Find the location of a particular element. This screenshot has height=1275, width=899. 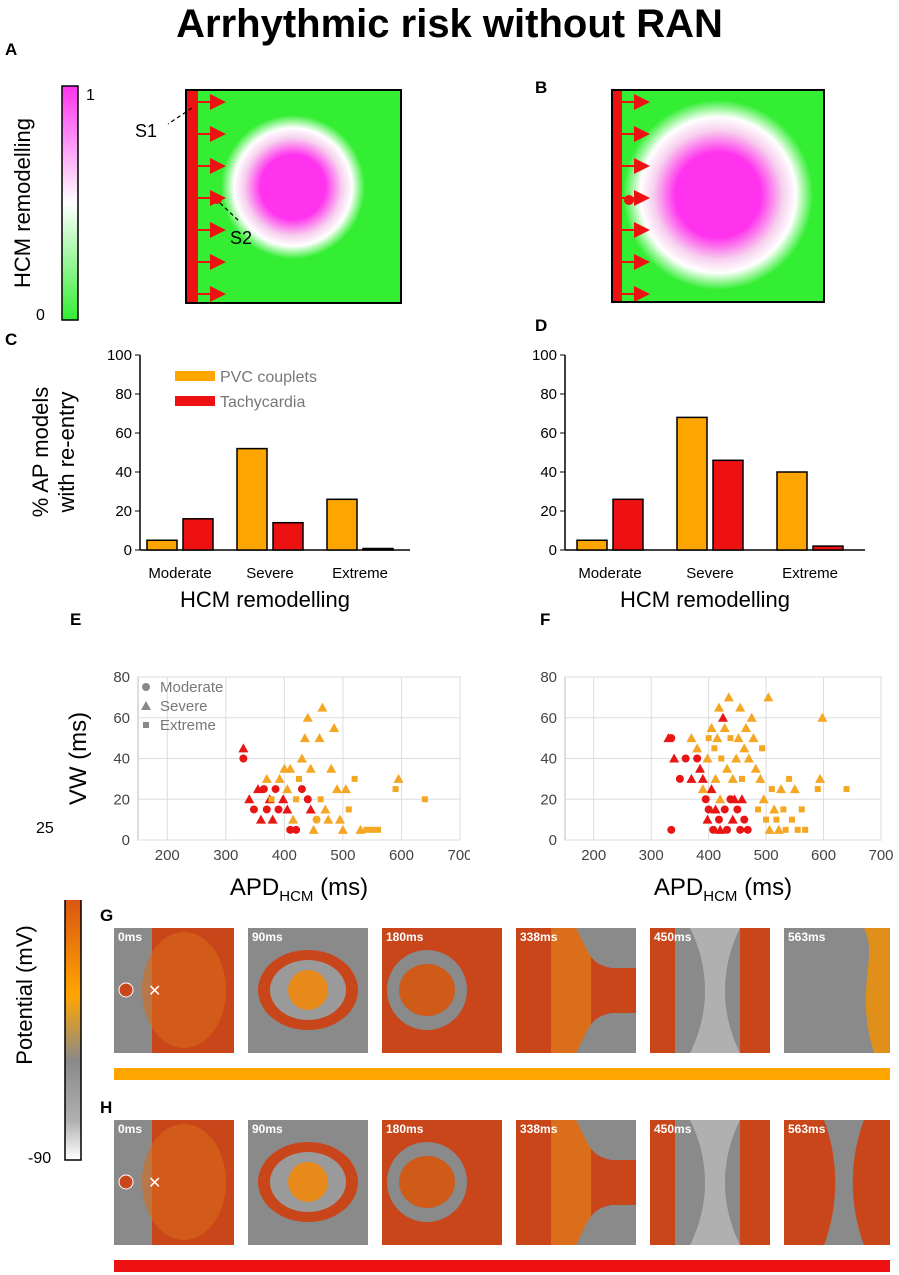

g-time-label-3: 338ms is located at coordinates (539, 937).